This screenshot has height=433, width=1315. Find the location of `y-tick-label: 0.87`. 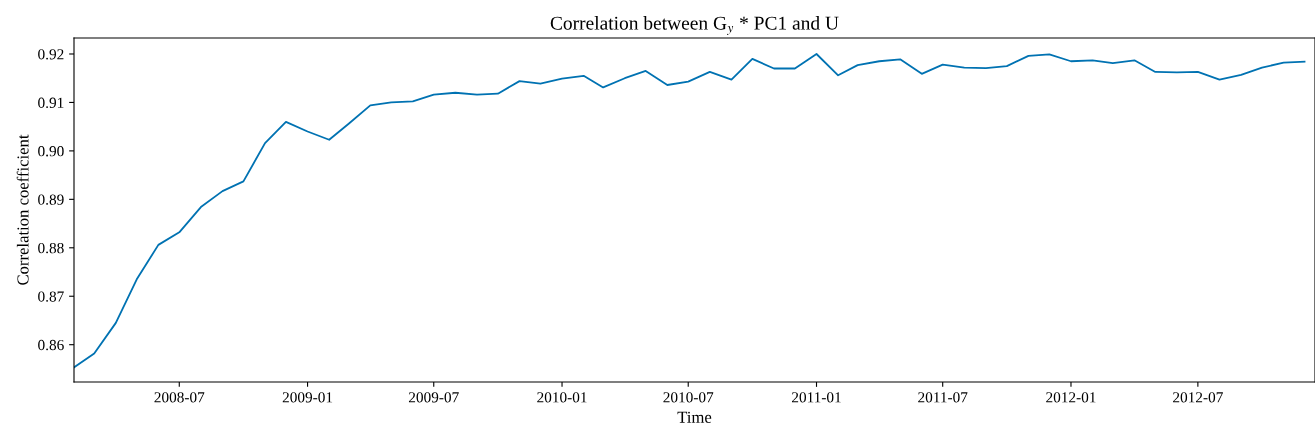

y-tick-label: 0.87 is located at coordinates (51, 296).